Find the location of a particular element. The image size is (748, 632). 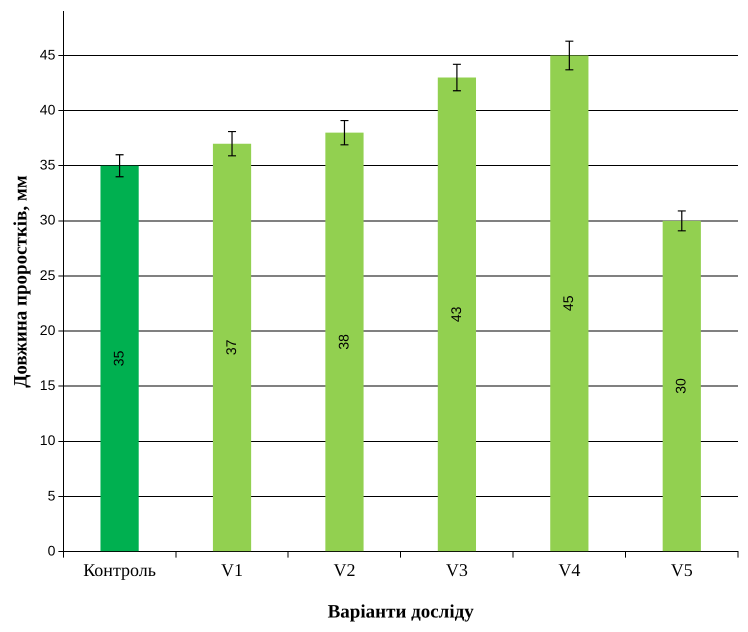

x-tick-label: V2 is located at coordinates (344, 570).